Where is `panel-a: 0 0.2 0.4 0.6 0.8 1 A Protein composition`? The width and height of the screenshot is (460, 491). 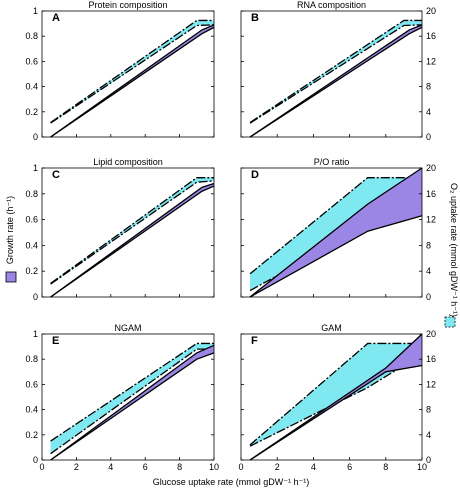
panel-a: 0 0.2 0.4 0.6 0.8 1 A Protein composition is located at coordinates (119, 71).